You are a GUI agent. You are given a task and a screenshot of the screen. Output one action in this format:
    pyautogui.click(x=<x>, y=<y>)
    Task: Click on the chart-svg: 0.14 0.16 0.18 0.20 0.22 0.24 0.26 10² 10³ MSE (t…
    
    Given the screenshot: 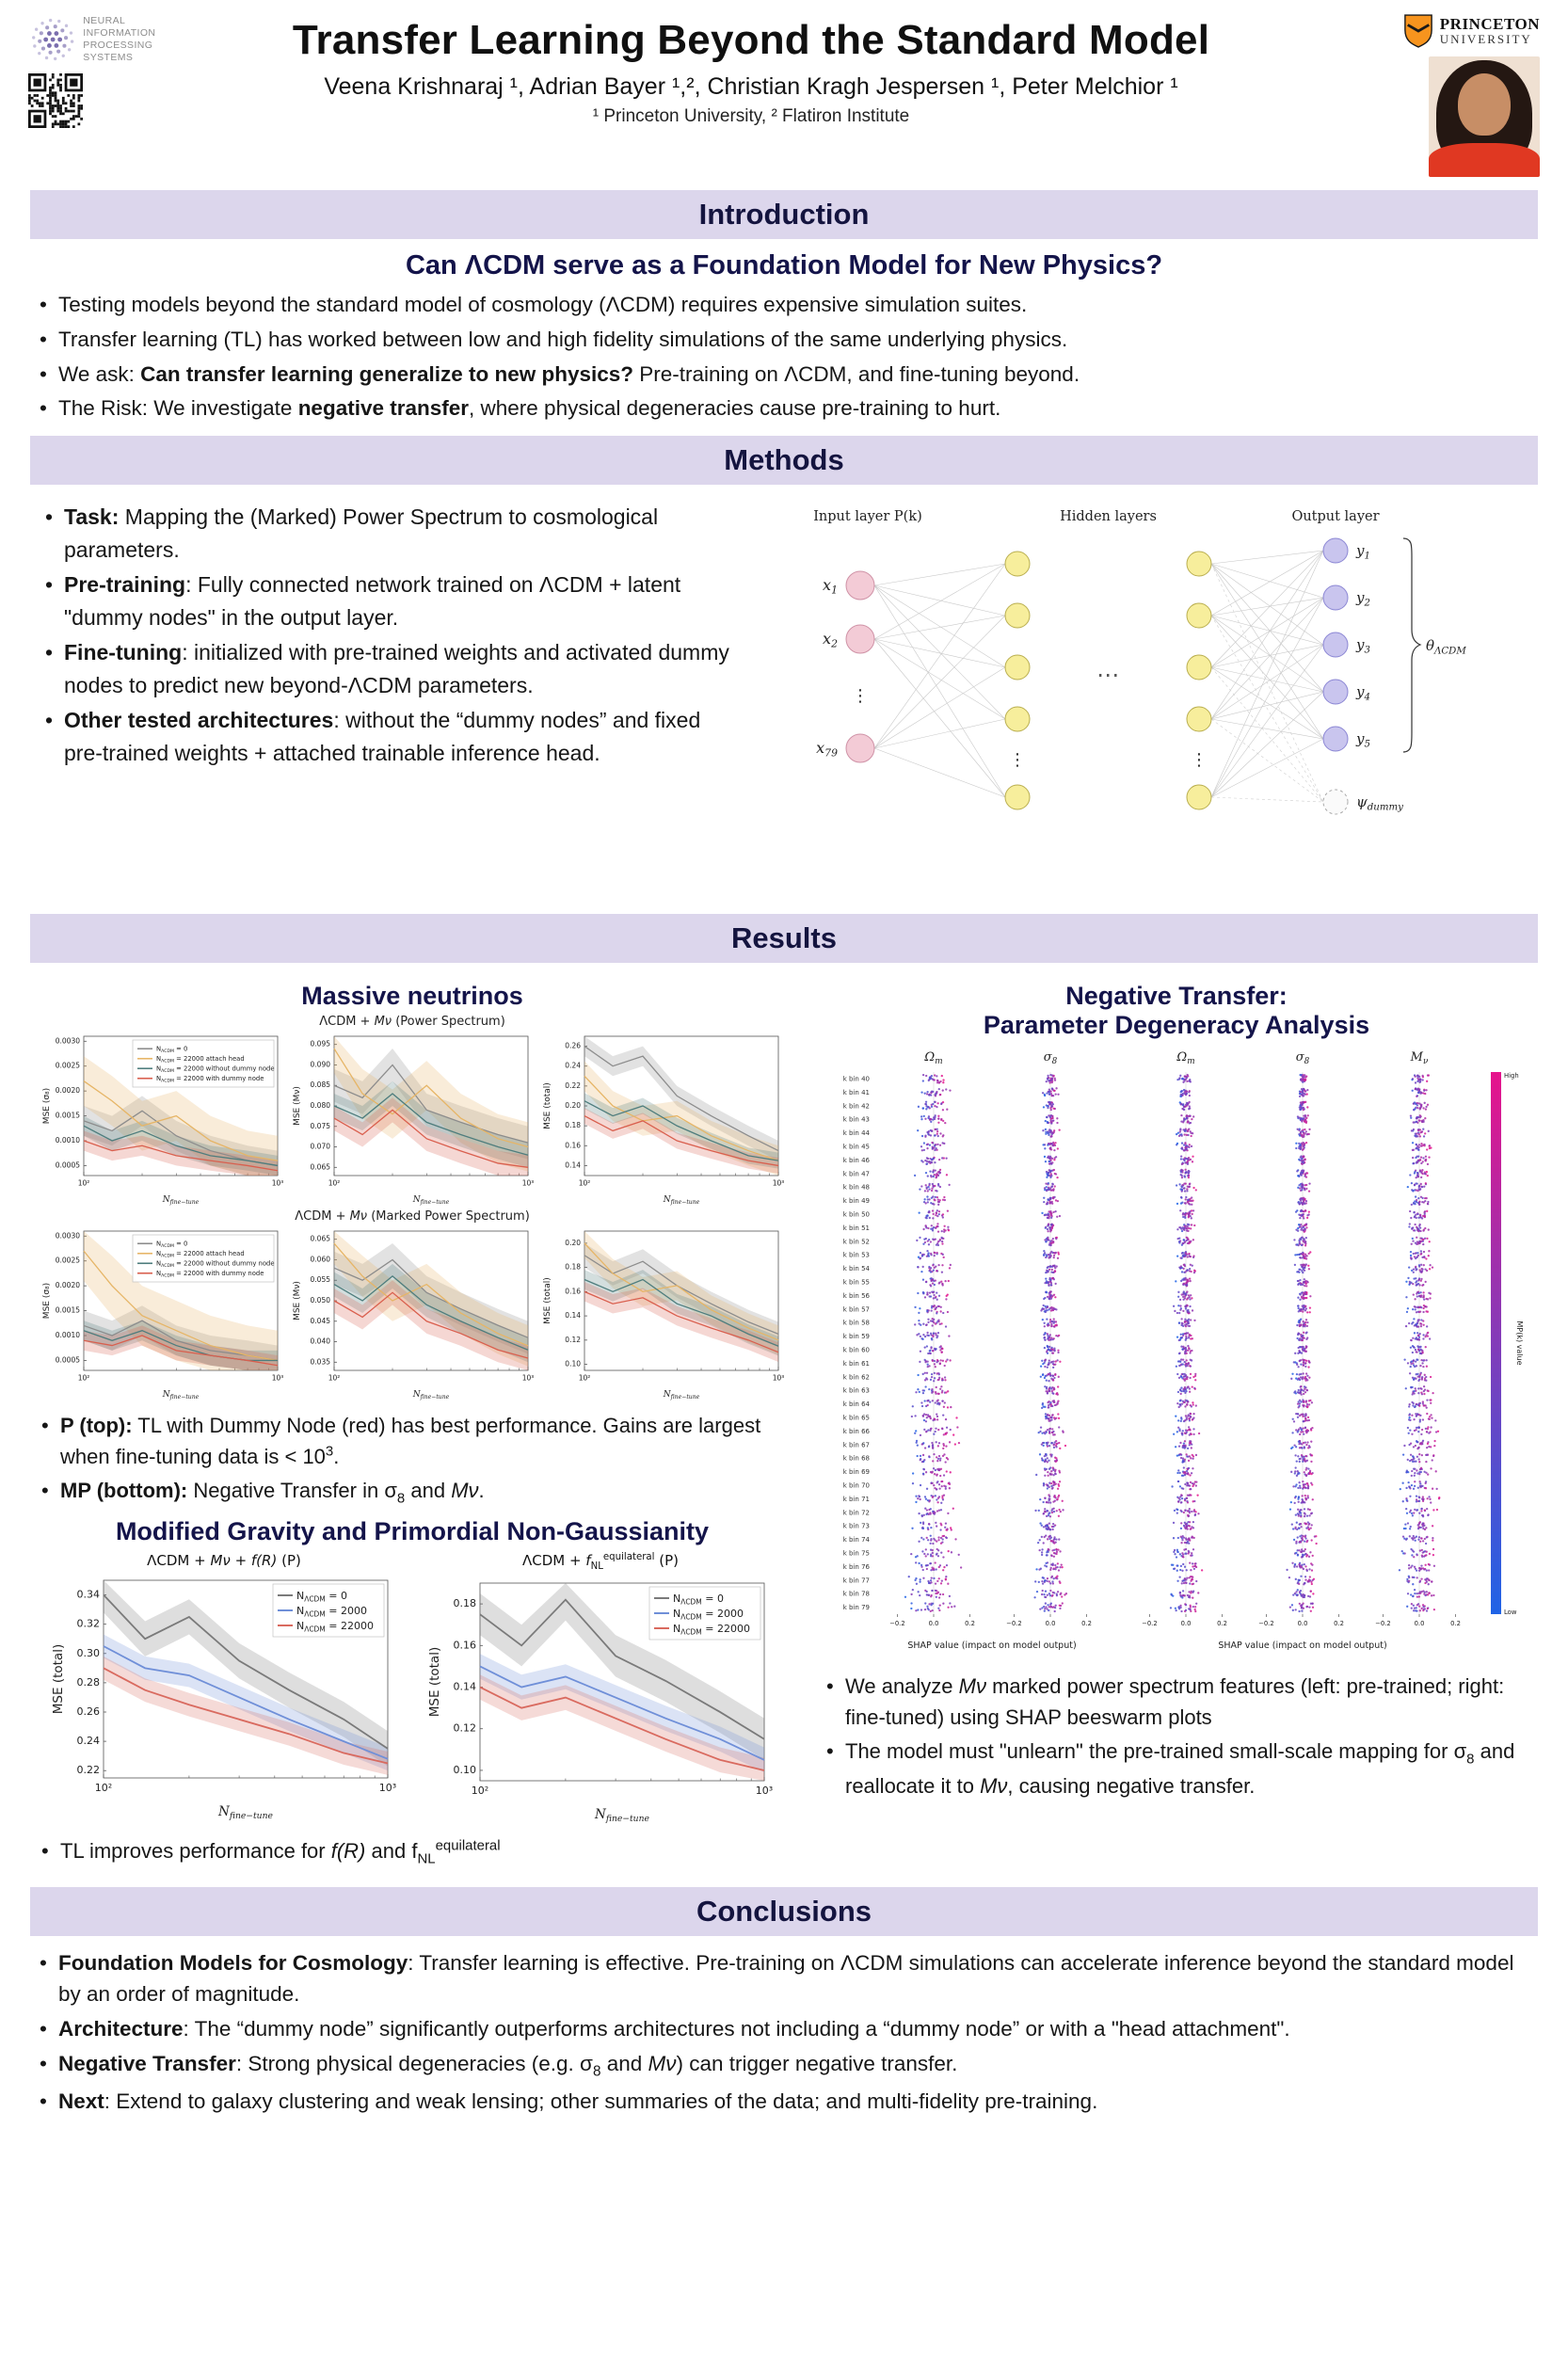 What is the action you would take?
    pyautogui.click(x=664, y=1120)
    